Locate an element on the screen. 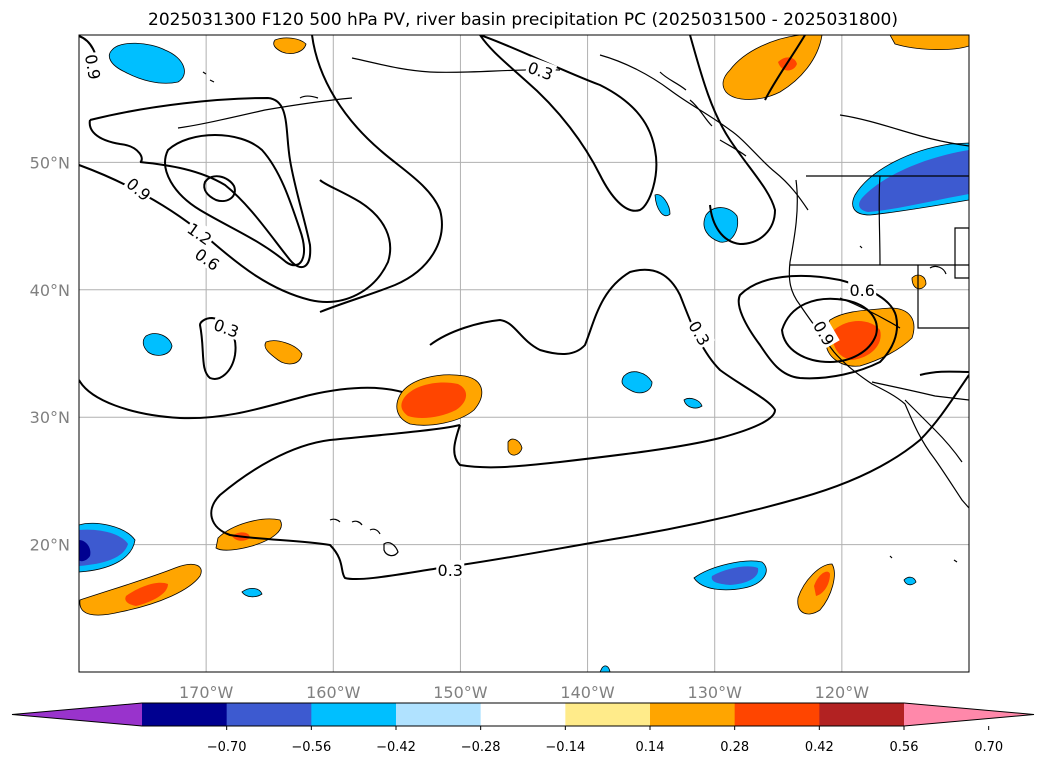  latitude-tick-label: 30°N is located at coordinates (50, 417).